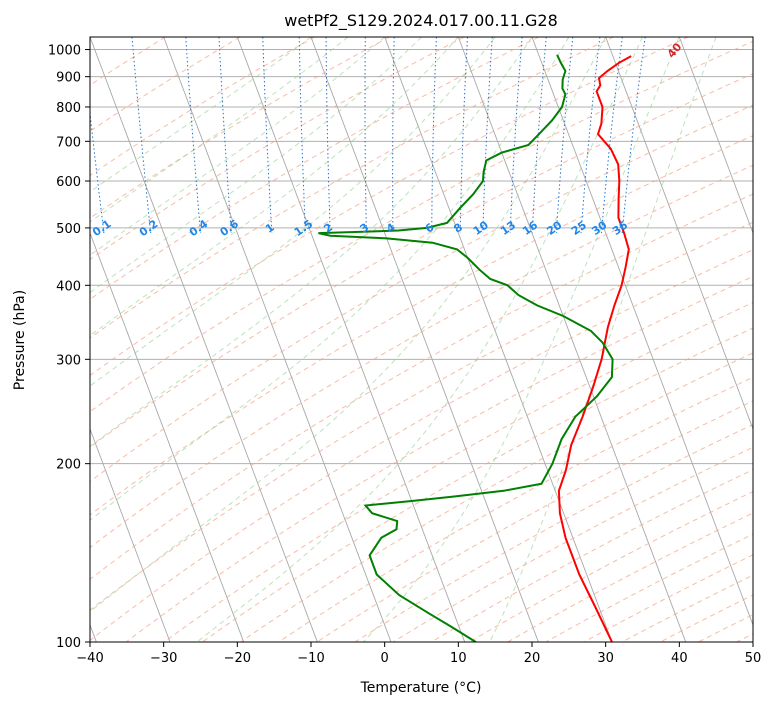  Describe the element at coordinates (753, 658) in the screenshot. I see `x-tick-label: 50` at that location.